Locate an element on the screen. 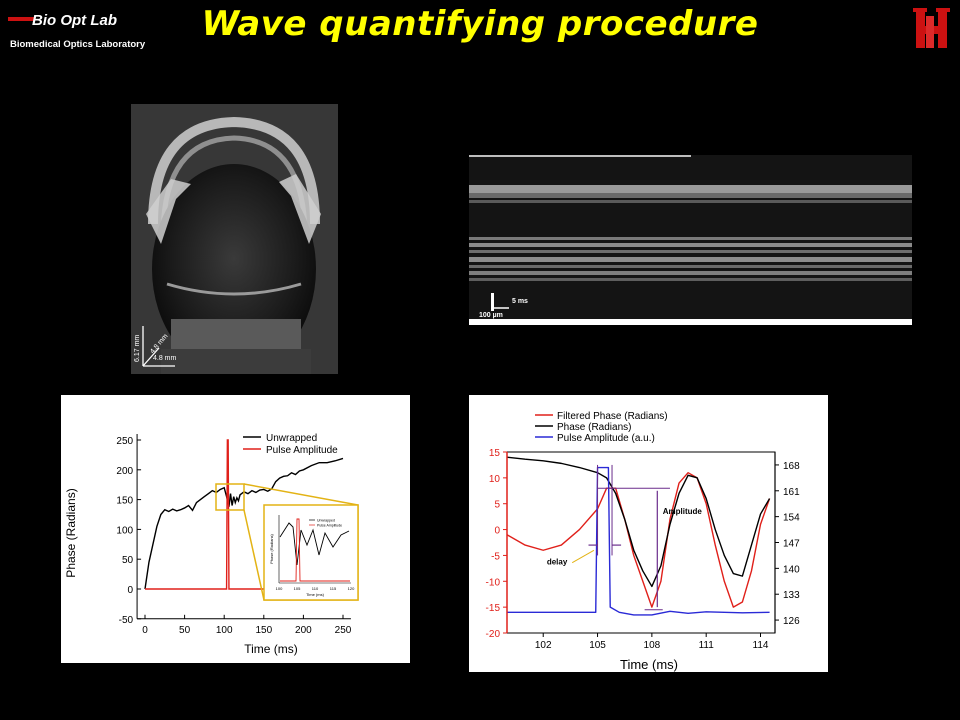  legend-label: Unwrapped is located at coordinates (291, 438).